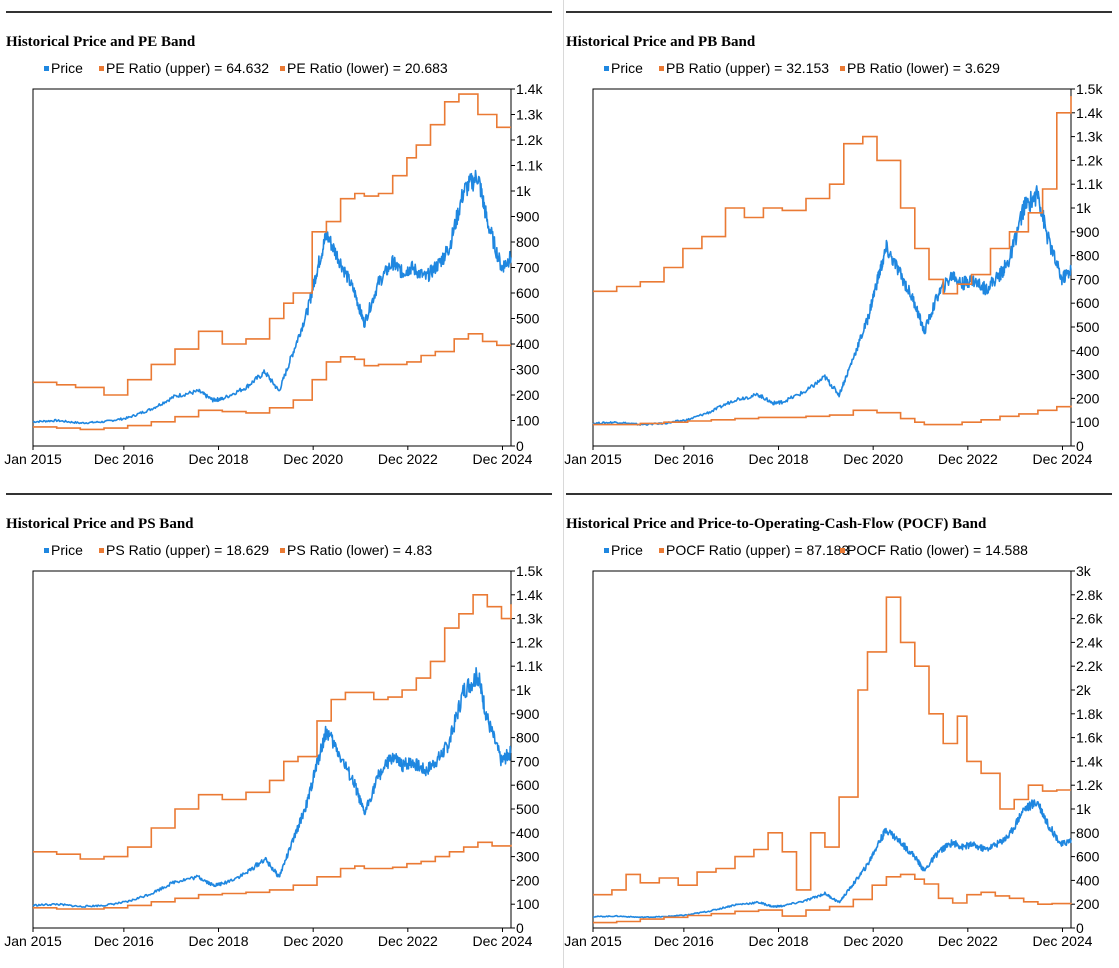  I want to click on y-tick-label: 2.6k, so click(1089, 619).